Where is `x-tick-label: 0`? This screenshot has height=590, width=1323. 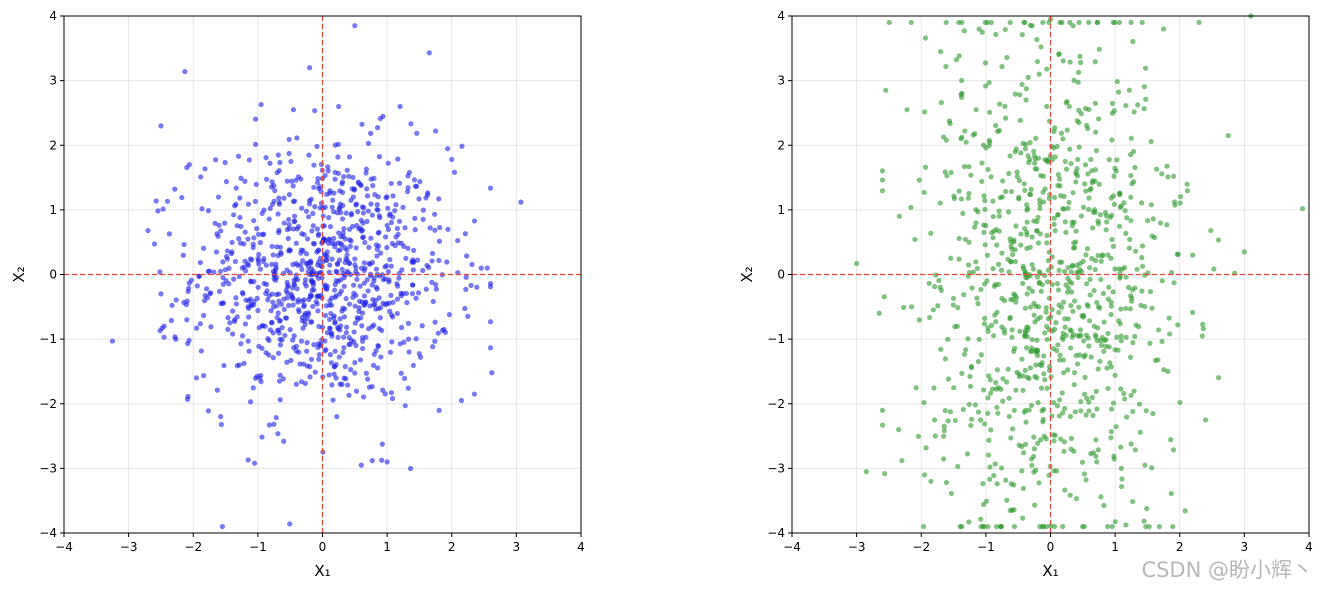 x-tick-label: 0 is located at coordinates (1051, 547).